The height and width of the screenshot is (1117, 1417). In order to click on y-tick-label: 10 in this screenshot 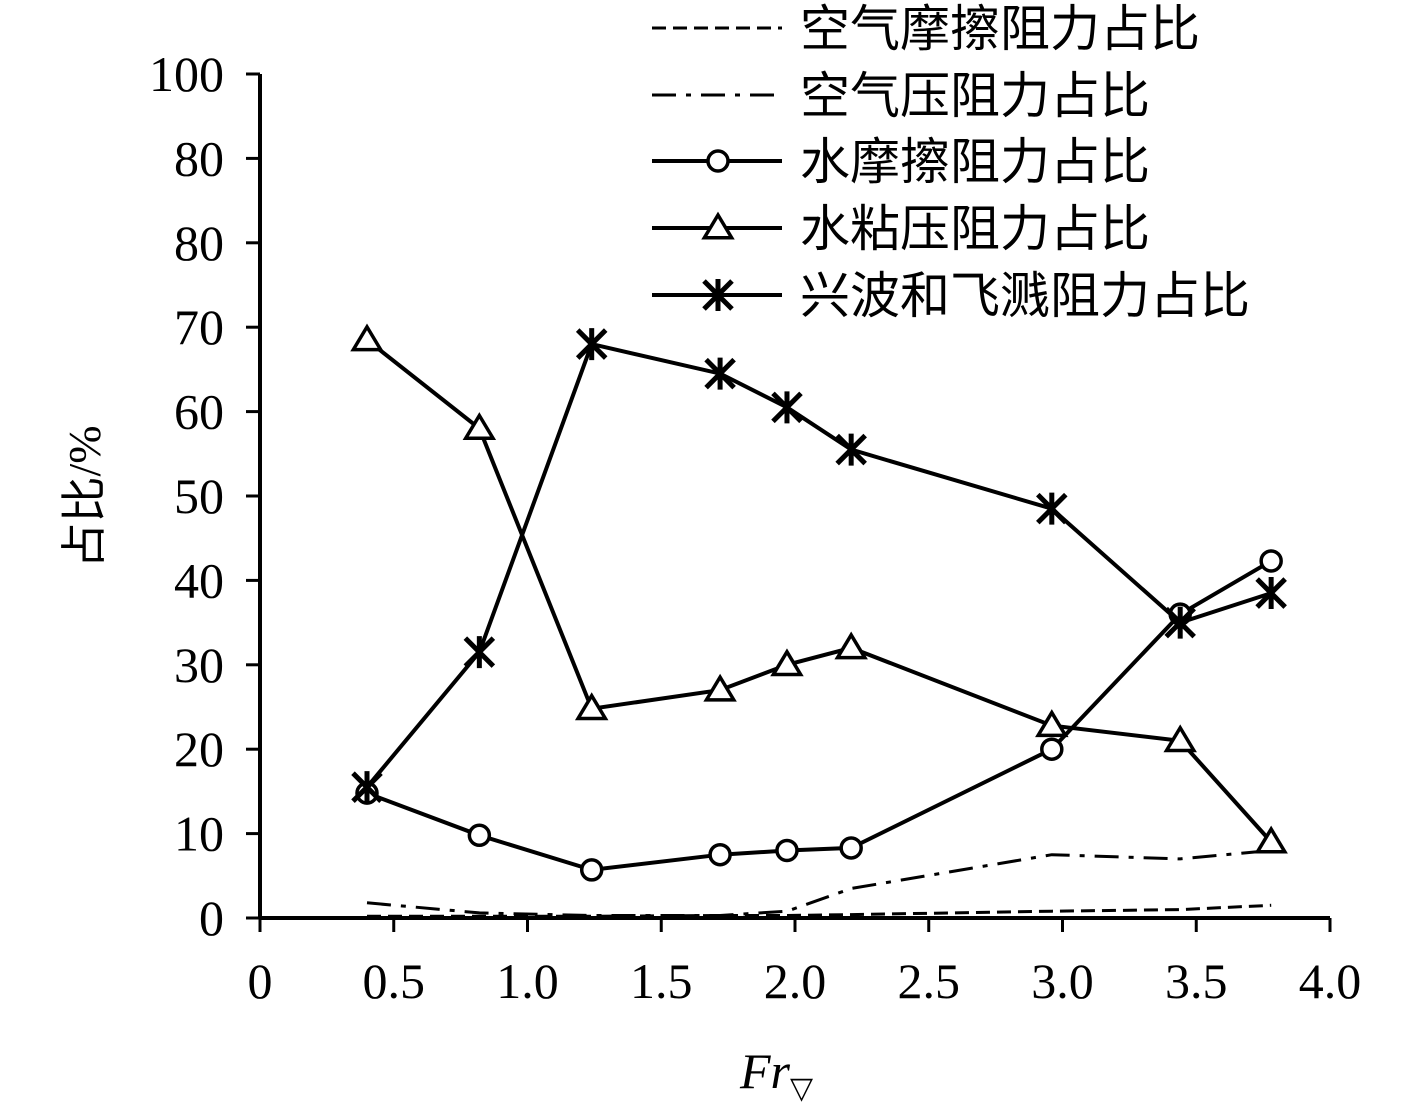, I will do `click(199, 834)`.